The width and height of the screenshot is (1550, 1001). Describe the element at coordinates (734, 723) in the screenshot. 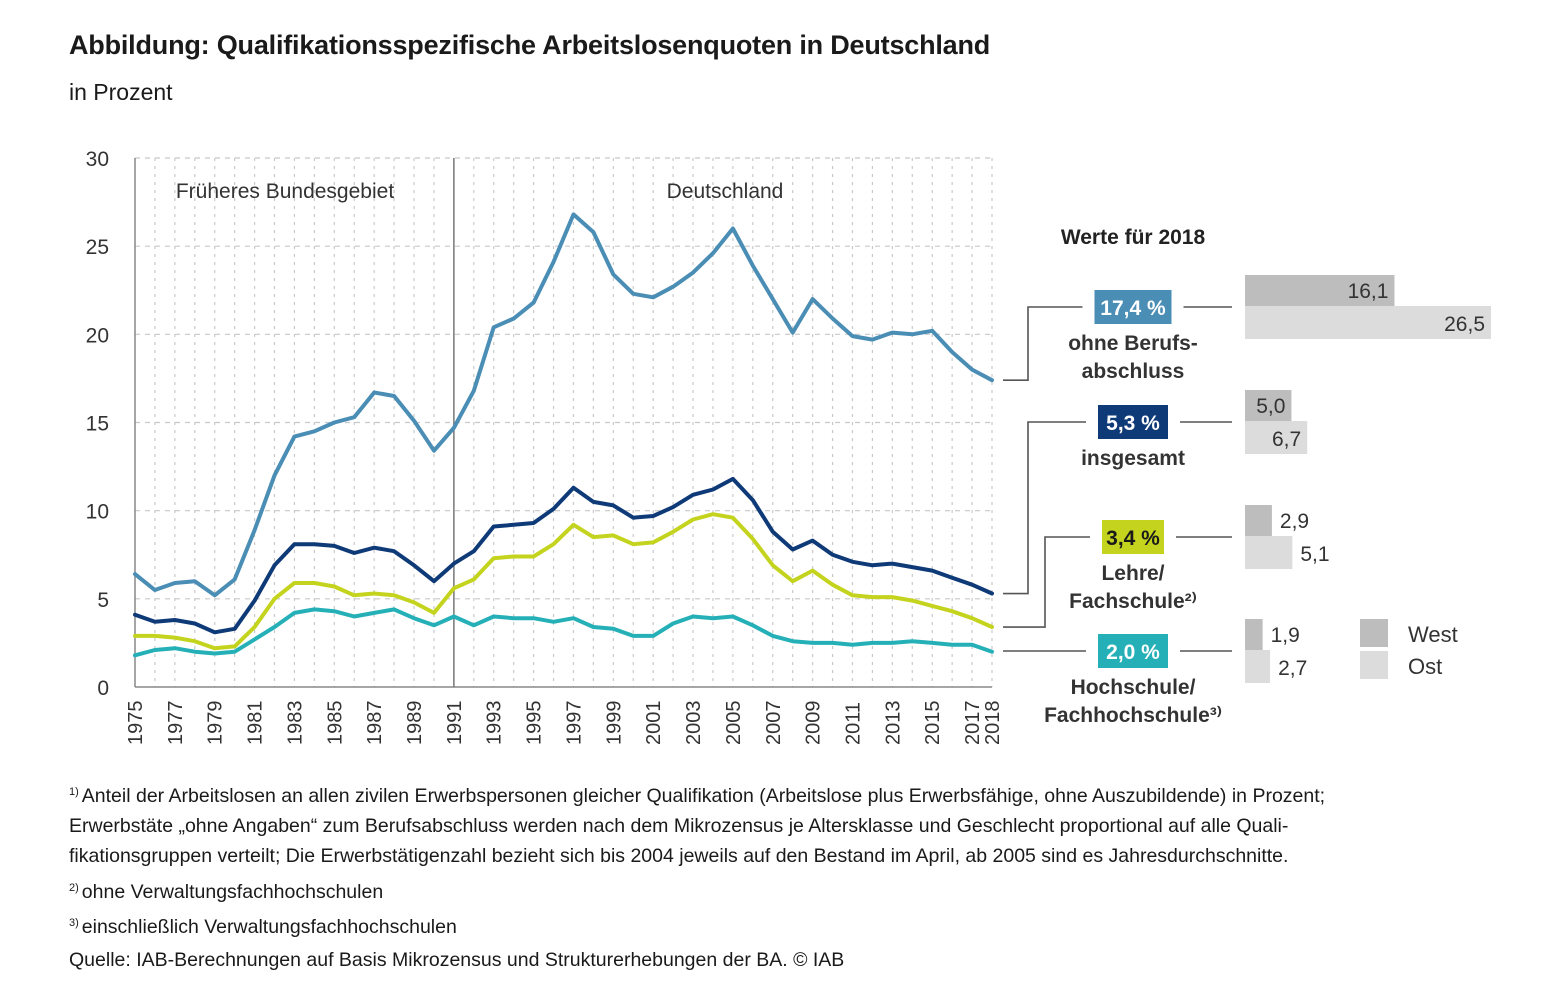

I see `x-tick-label: 2005` at that location.